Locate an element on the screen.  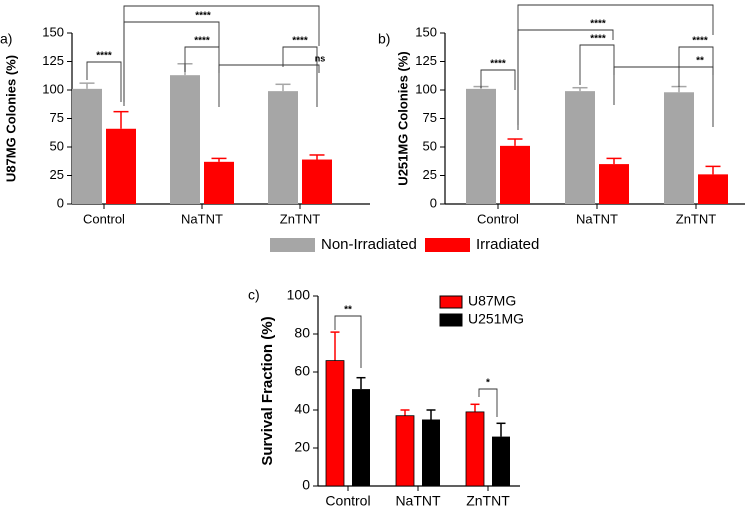
y-tick-label: 60 is located at coordinates (302, 371).